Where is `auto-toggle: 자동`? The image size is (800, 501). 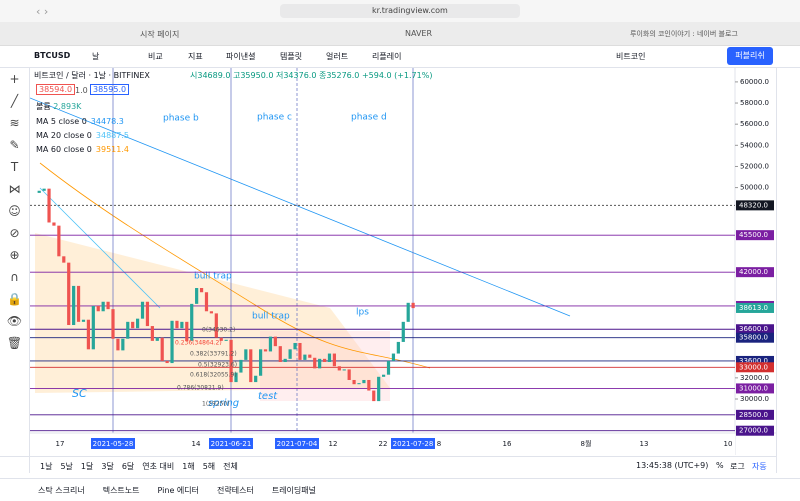 auto-toggle: 자동 is located at coordinates (759, 466).